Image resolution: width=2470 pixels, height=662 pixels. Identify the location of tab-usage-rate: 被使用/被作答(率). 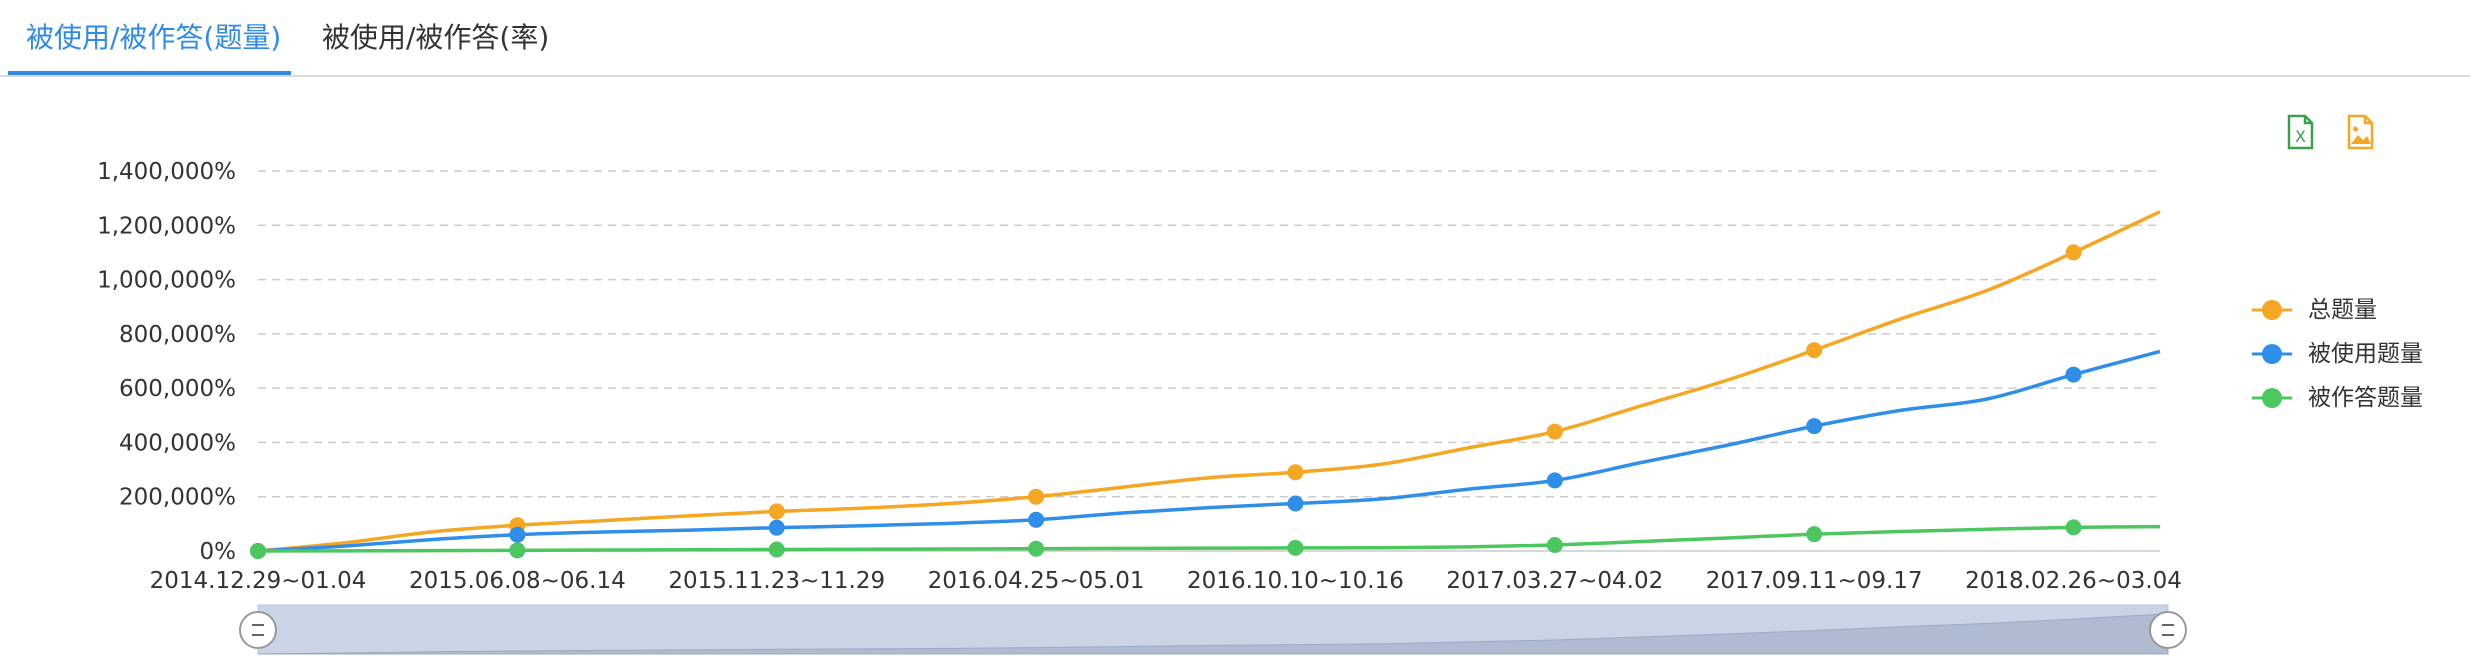
(436, 37).